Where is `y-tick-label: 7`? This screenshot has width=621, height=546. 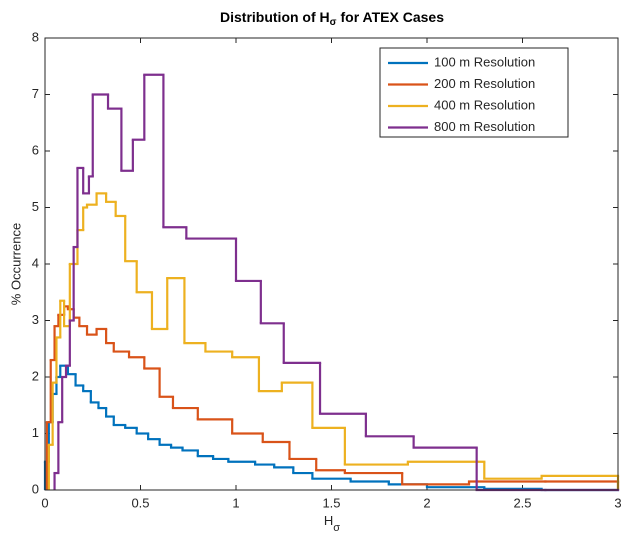 y-tick-label: 7 is located at coordinates (35, 93).